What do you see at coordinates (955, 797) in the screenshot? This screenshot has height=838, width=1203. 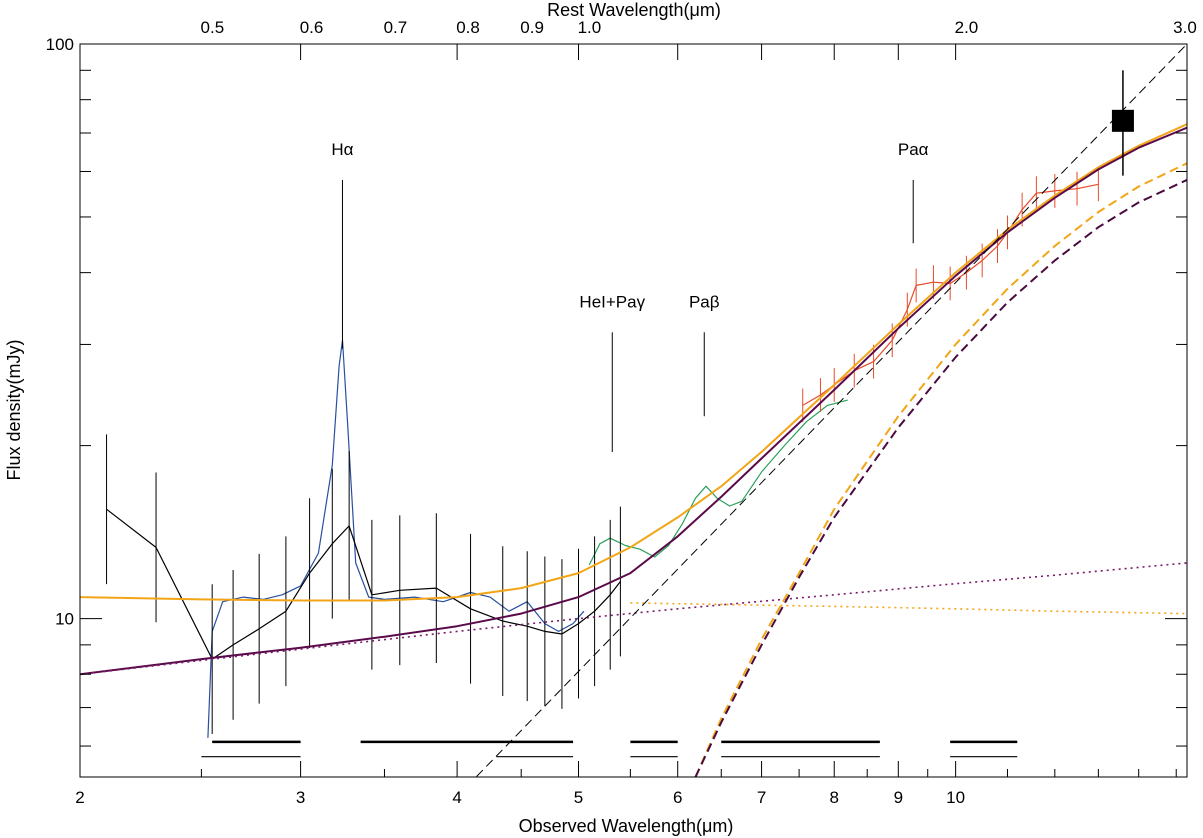 I see `x-tick-label-8: 10` at bounding box center [955, 797].